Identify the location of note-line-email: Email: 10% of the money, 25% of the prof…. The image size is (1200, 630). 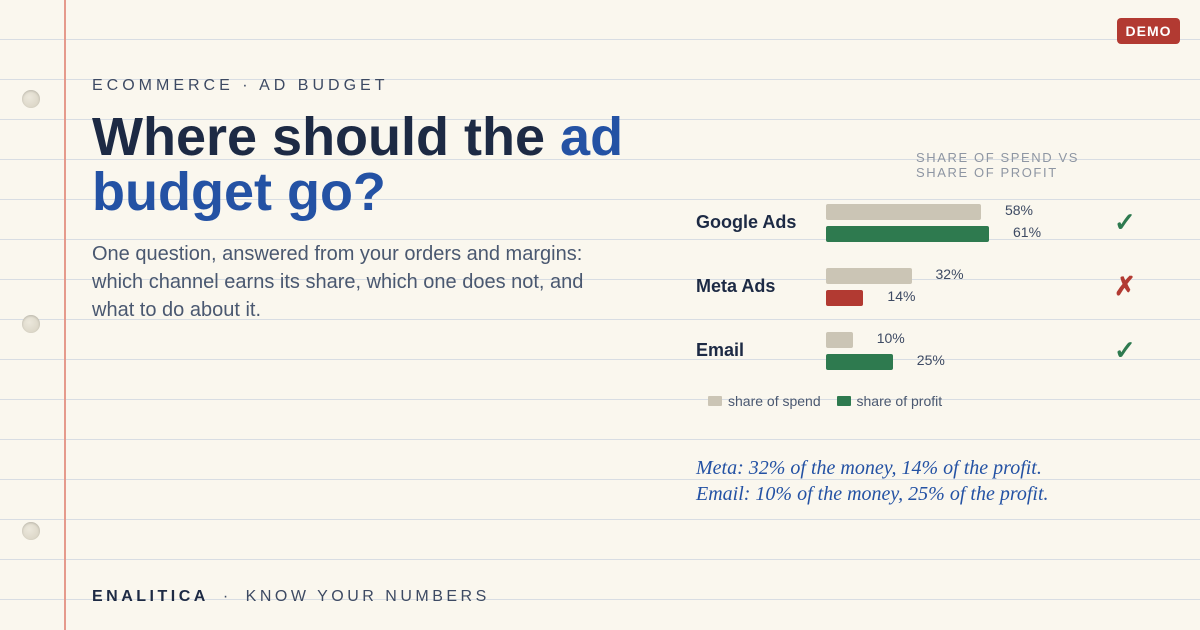
(872, 494).